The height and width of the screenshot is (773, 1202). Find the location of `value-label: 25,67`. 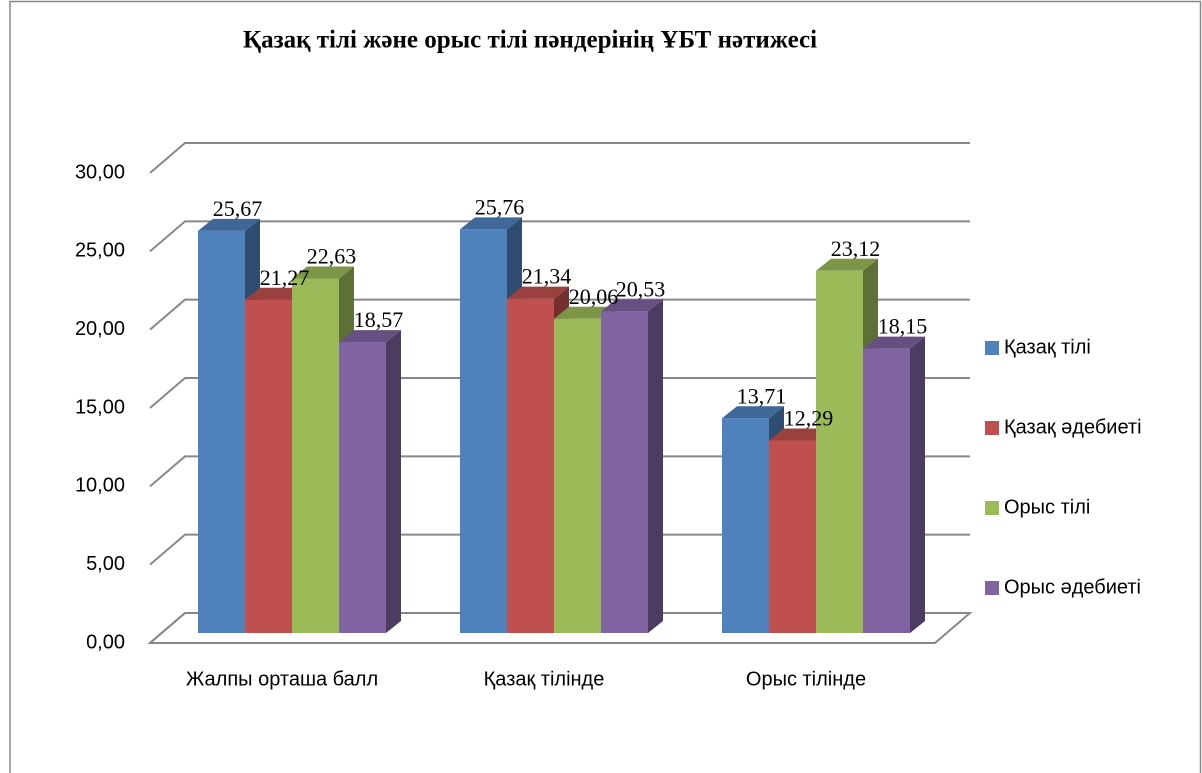

value-label: 25,67 is located at coordinates (238, 208).